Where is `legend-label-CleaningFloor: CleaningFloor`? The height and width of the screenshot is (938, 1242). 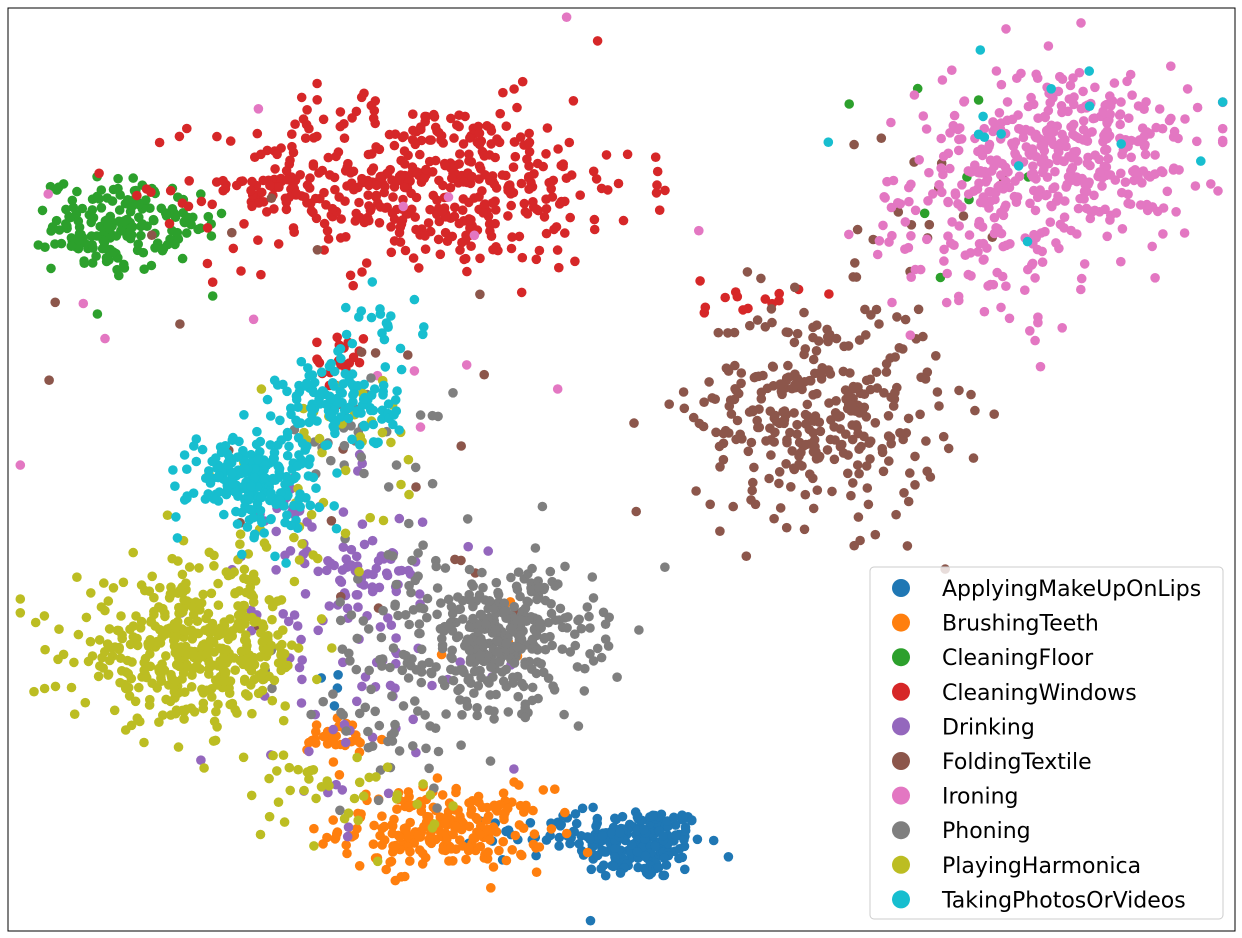
legend-label-CleaningFloor: CleaningFloor is located at coordinates (1018, 658).